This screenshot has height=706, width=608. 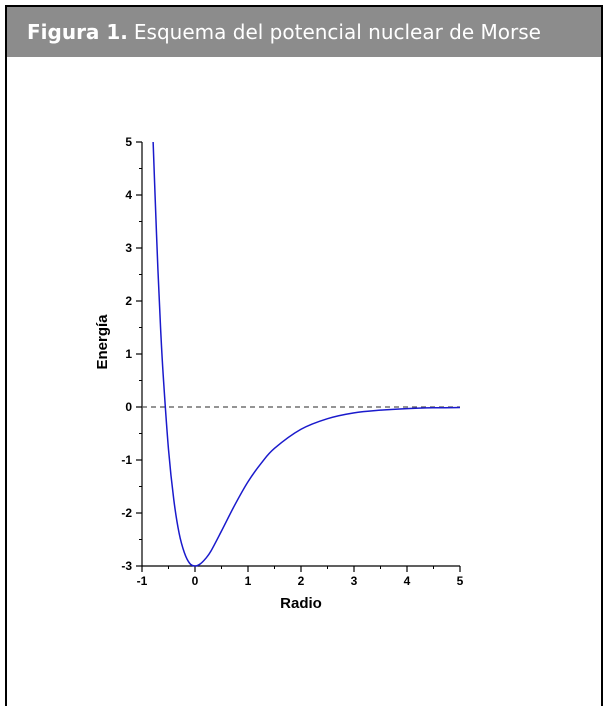 I want to click on x-tick-label: 5, so click(x=460, y=581).